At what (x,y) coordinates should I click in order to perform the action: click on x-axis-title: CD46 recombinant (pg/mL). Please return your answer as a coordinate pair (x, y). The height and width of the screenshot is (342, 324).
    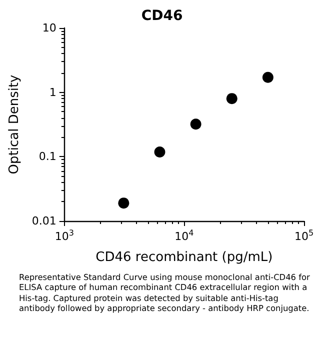
    Looking at the image, I should click on (184, 257).